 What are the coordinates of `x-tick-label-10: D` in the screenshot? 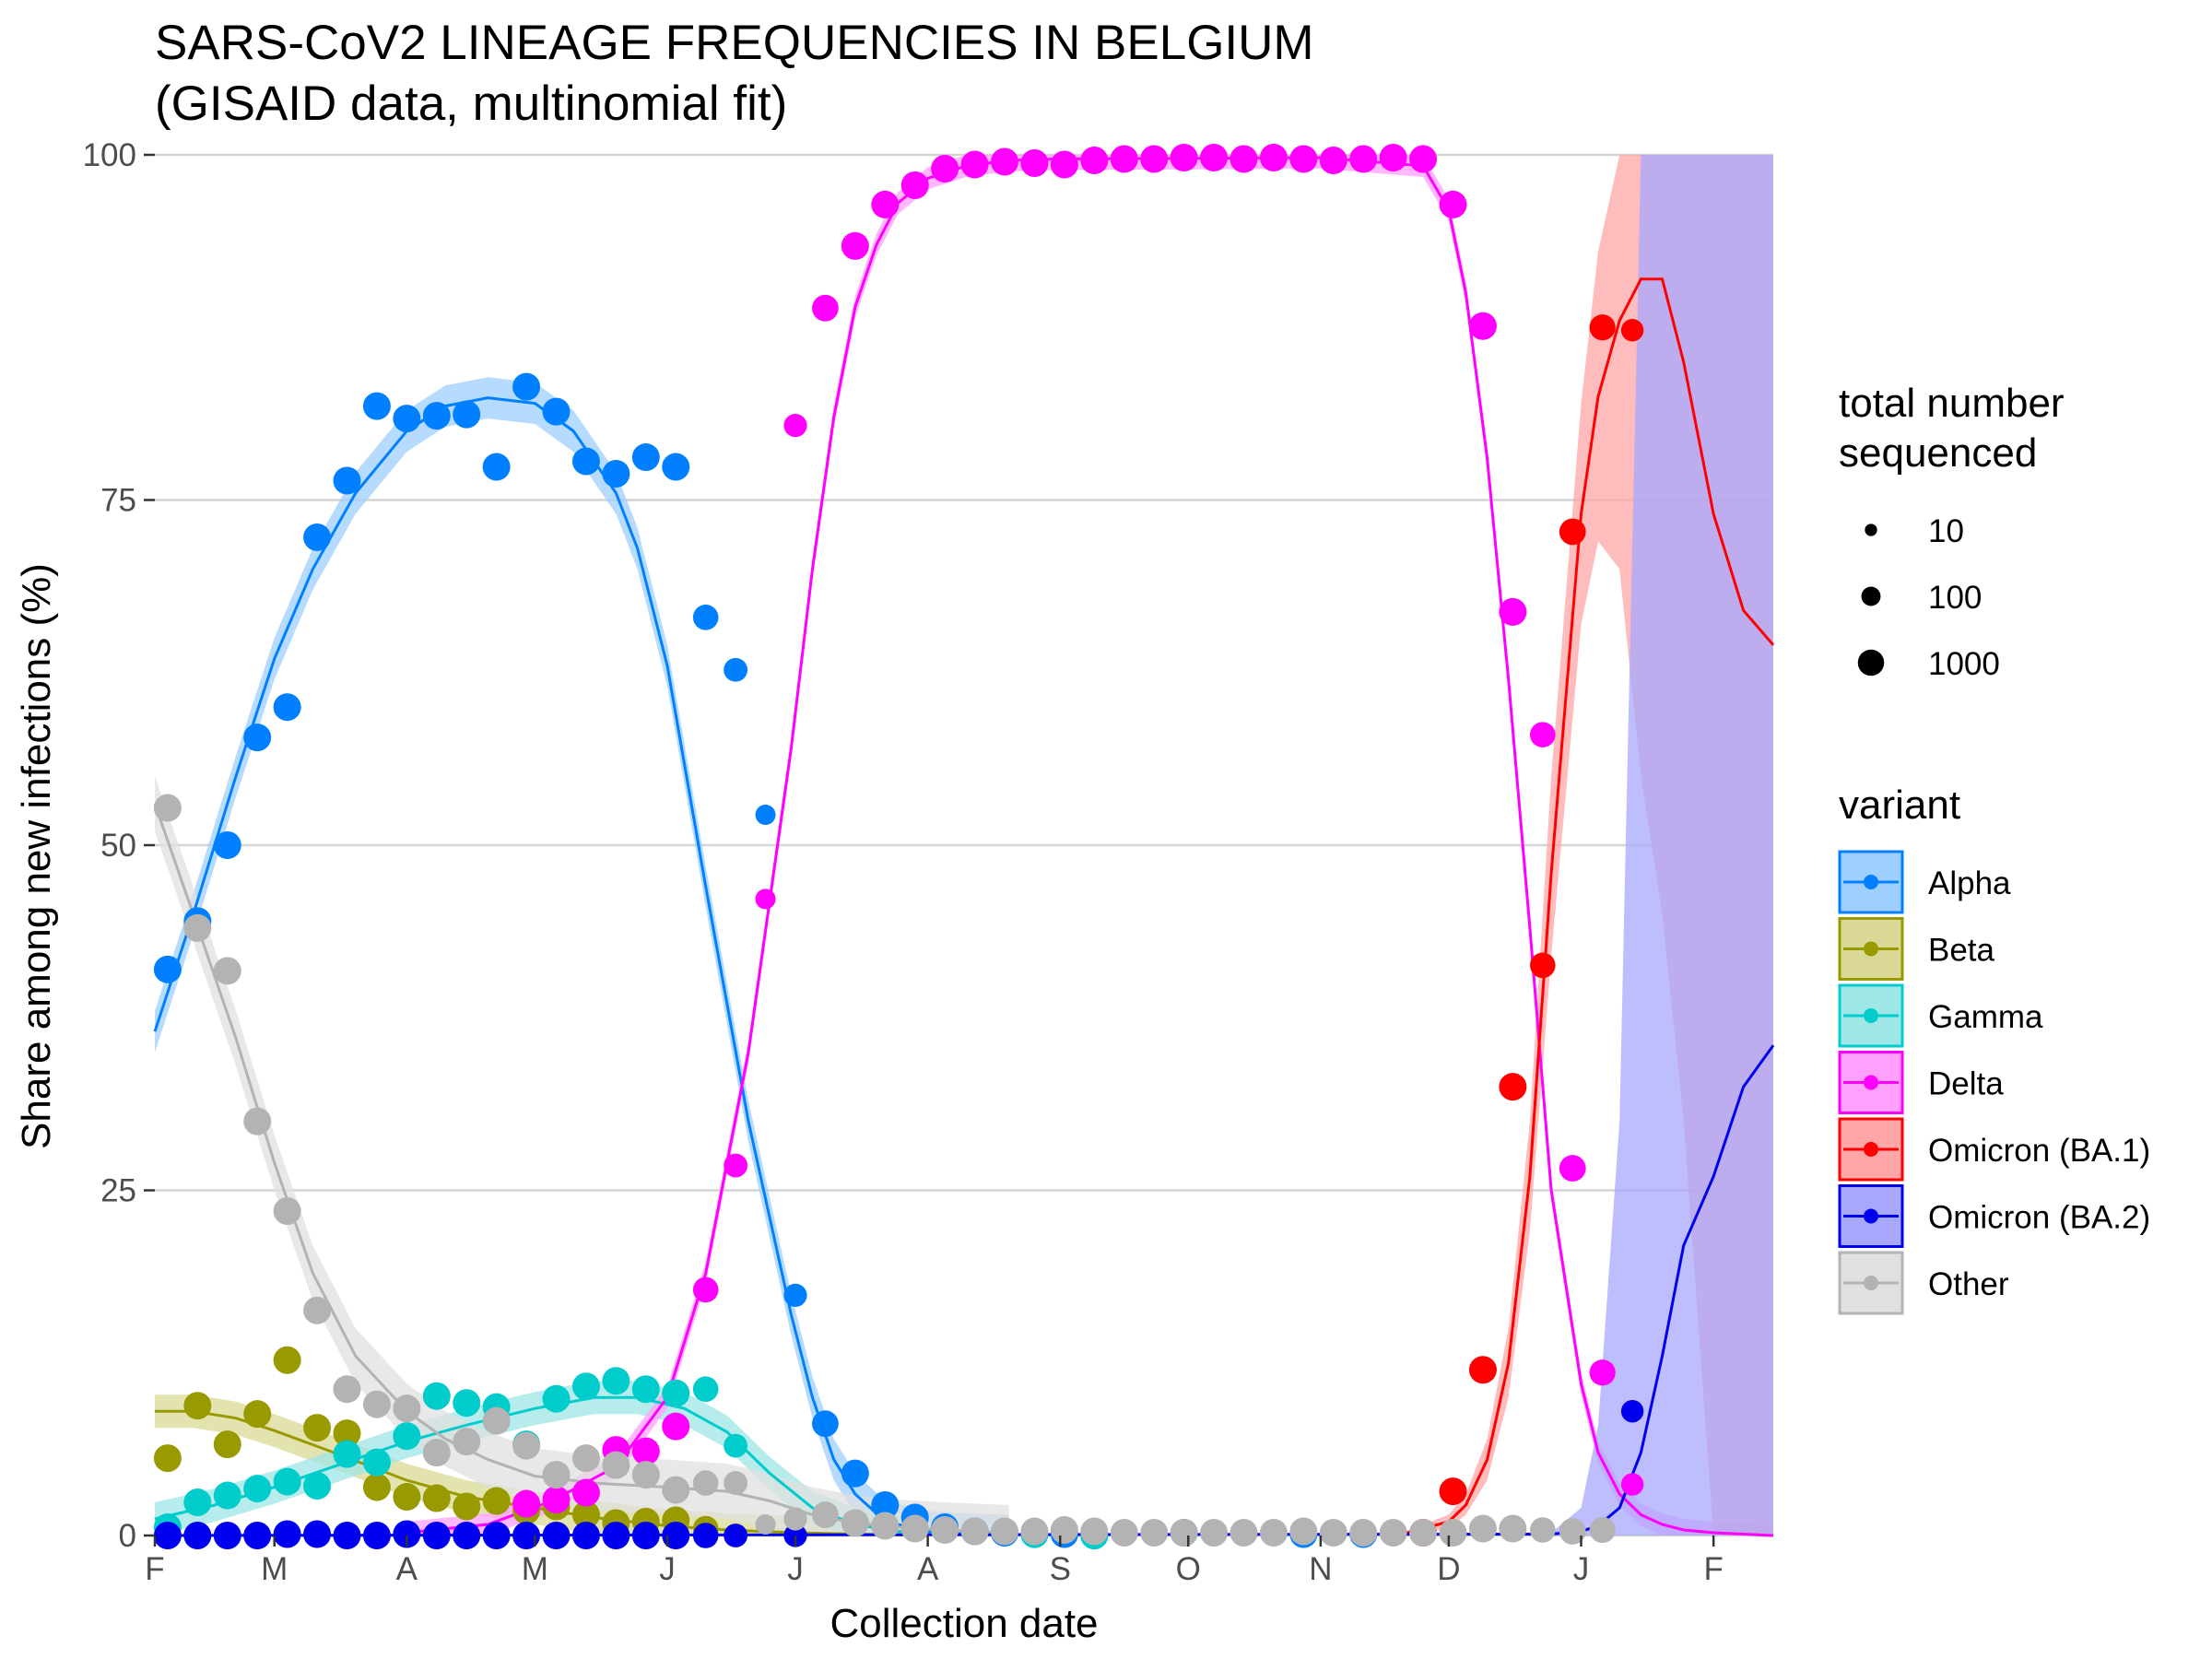 It's located at (1448, 1569).